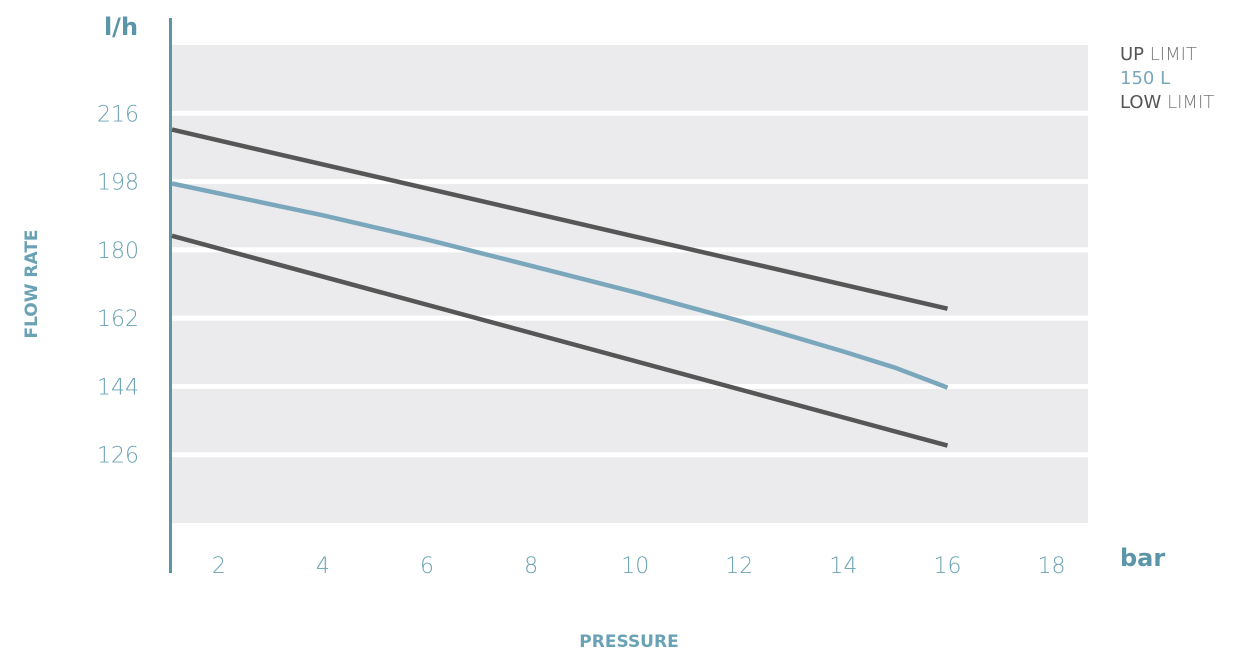  Describe the element at coordinates (32, 283) in the screenshot. I see `y-axis-title: FLOW RATE` at that location.